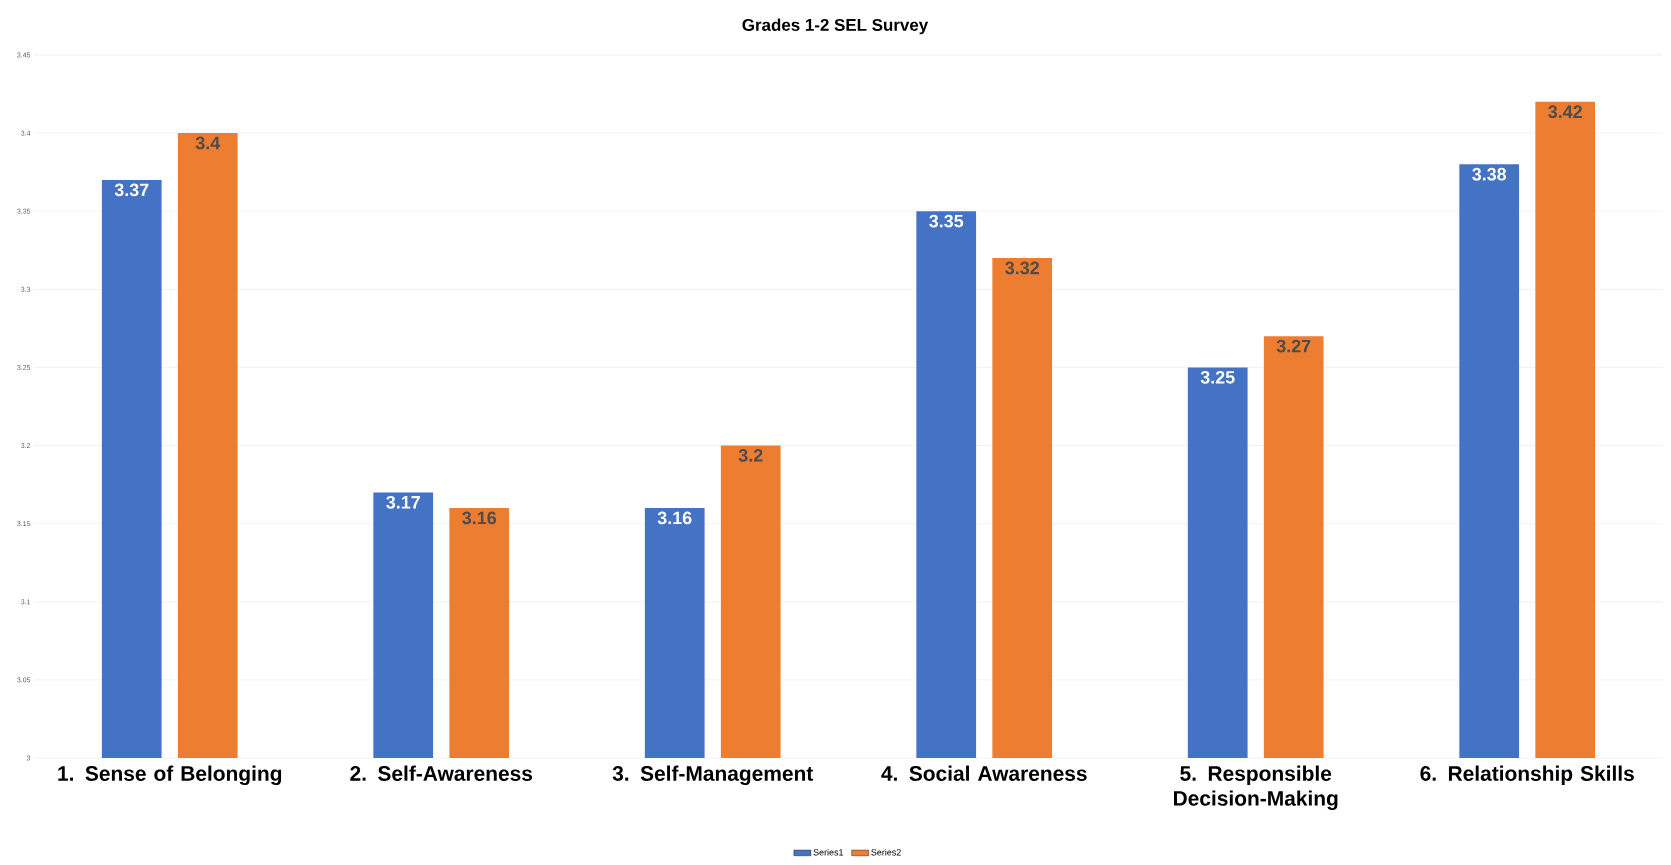  What do you see at coordinates (946, 221) in the screenshot?
I see `data-label: 3.35` at bounding box center [946, 221].